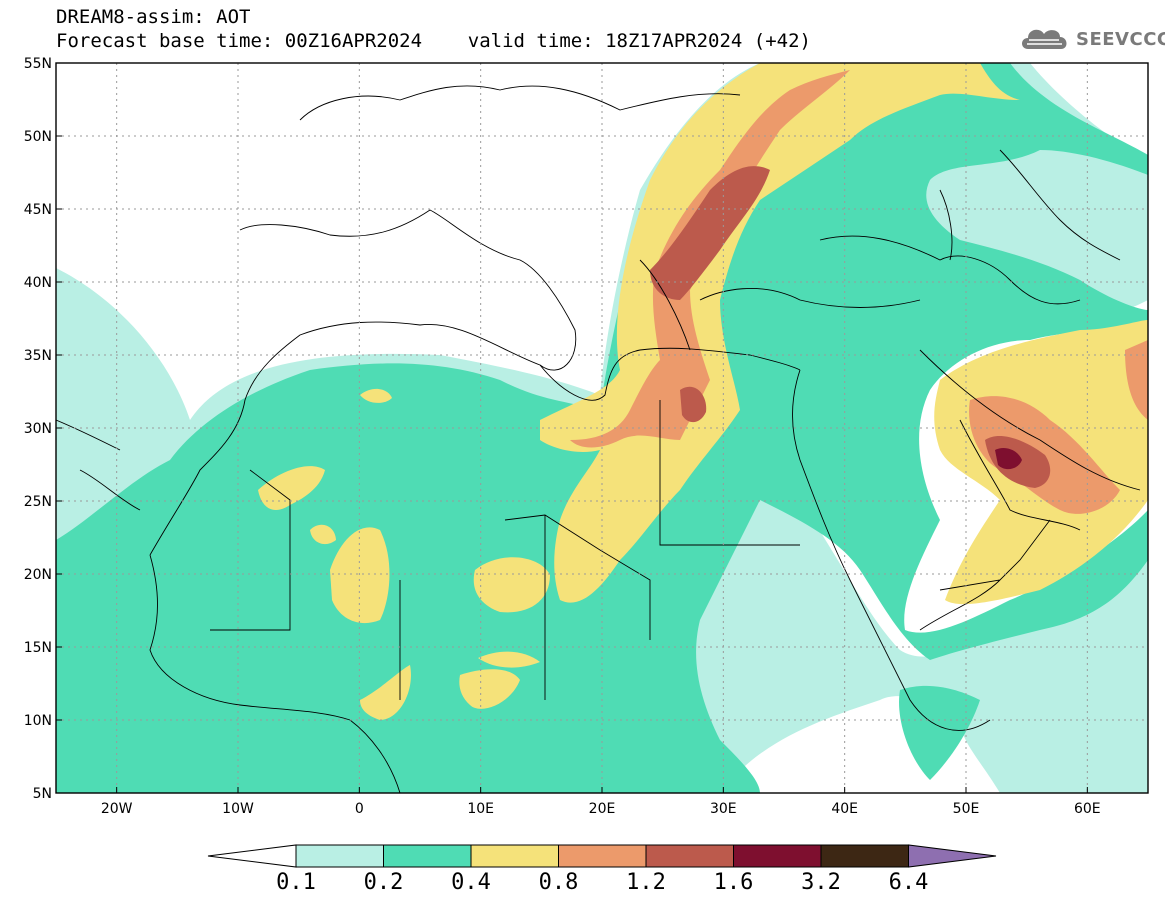  I want to click on colorbar, so click(602, 856).